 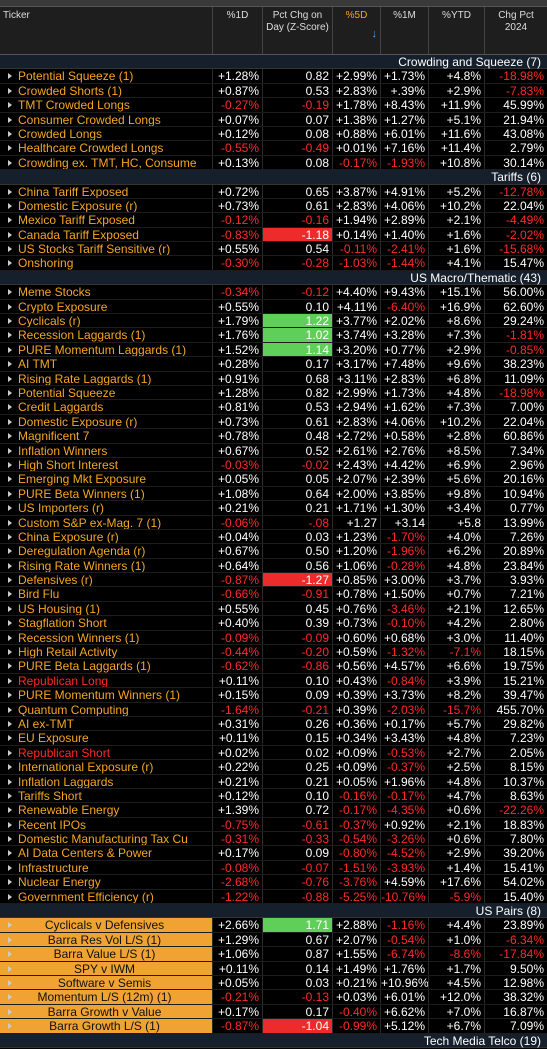 What do you see at coordinates (456, 436) in the screenshot?
I see `value-cell: +2.8%` at bounding box center [456, 436].